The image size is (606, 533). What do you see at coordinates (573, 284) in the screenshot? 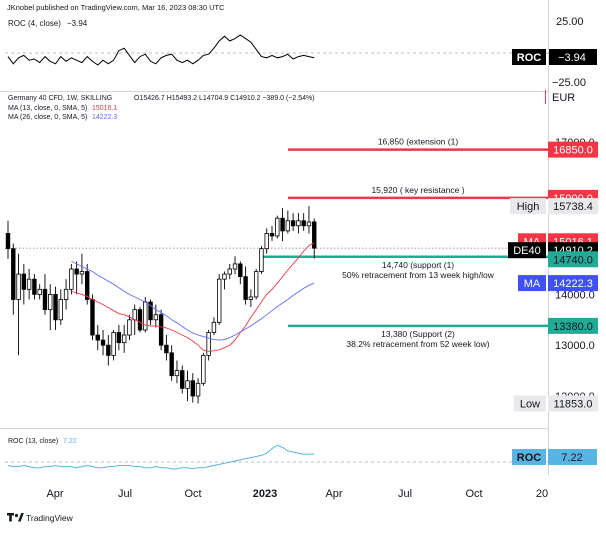
I see `ma26-badge-value: 14222.3` at bounding box center [573, 284].